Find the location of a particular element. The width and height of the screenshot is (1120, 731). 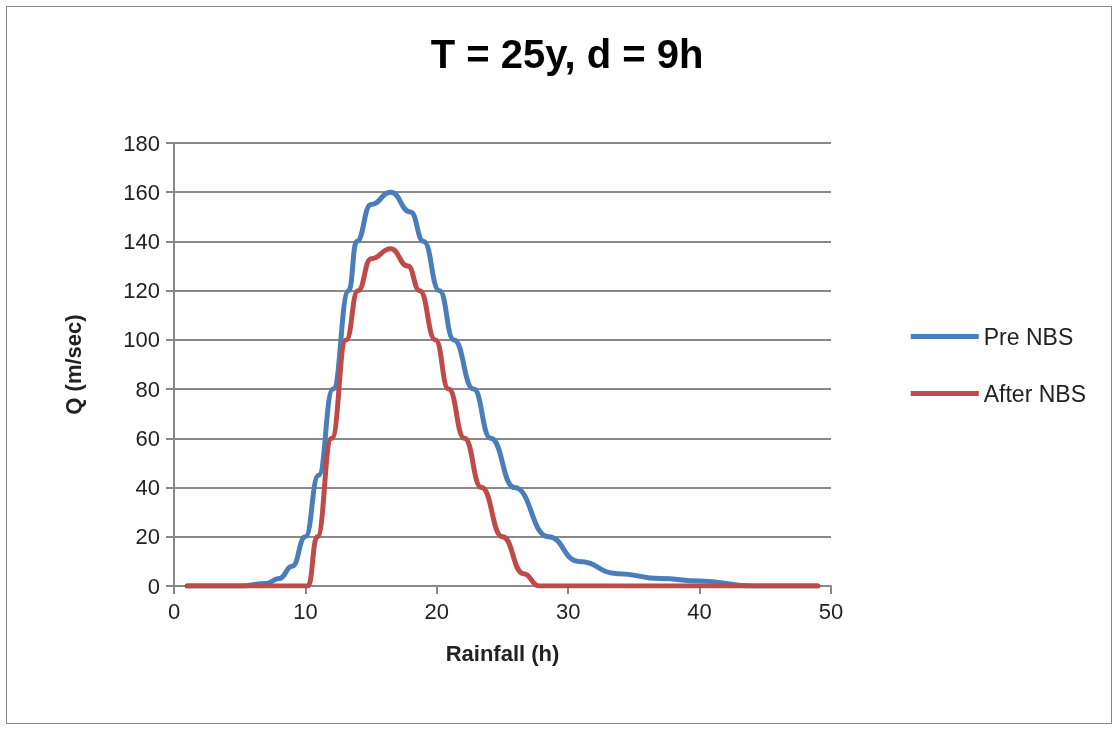

y-tick-label: 20 is located at coordinates (147, 537).